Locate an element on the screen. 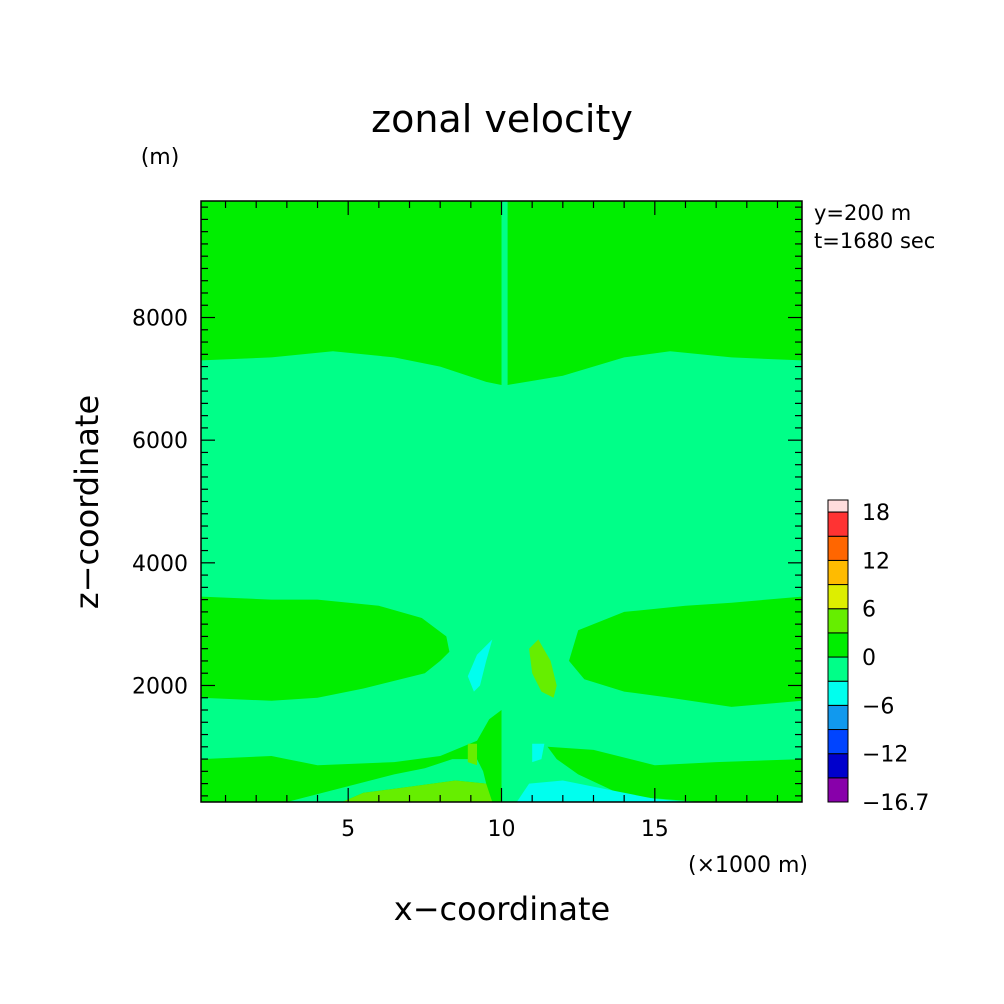 The width and height of the screenshot is (1004, 1004). colorbar-label: 6 is located at coordinates (869, 610).